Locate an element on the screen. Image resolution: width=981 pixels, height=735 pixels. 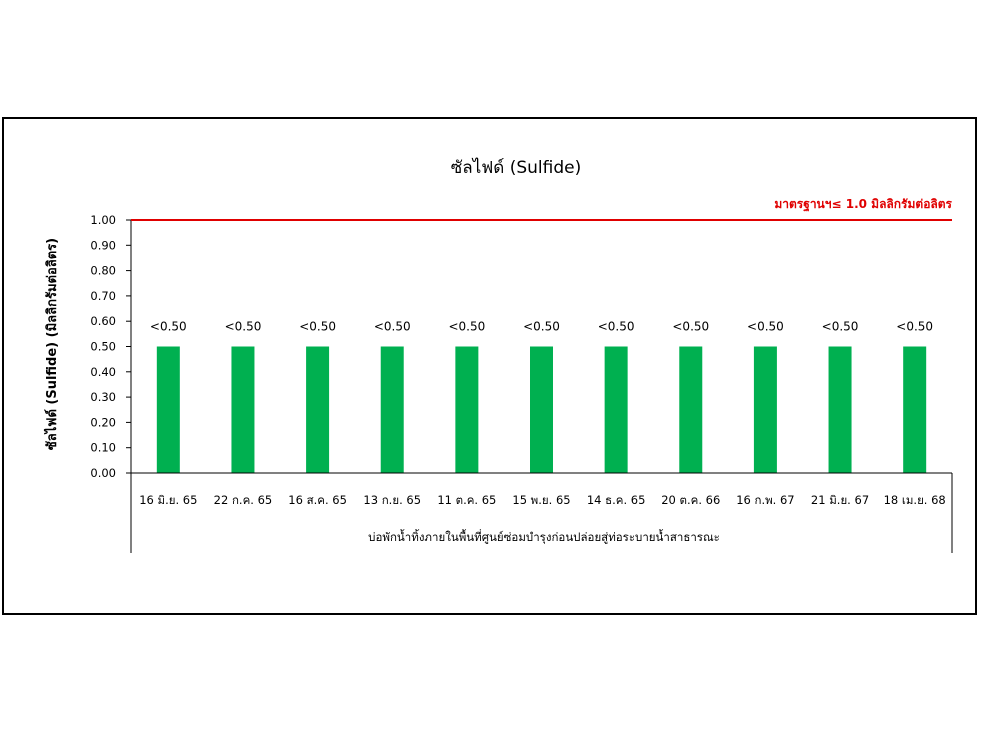
x-category-label: 21 มิ.ย. 67 is located at coordinates (840, 500).